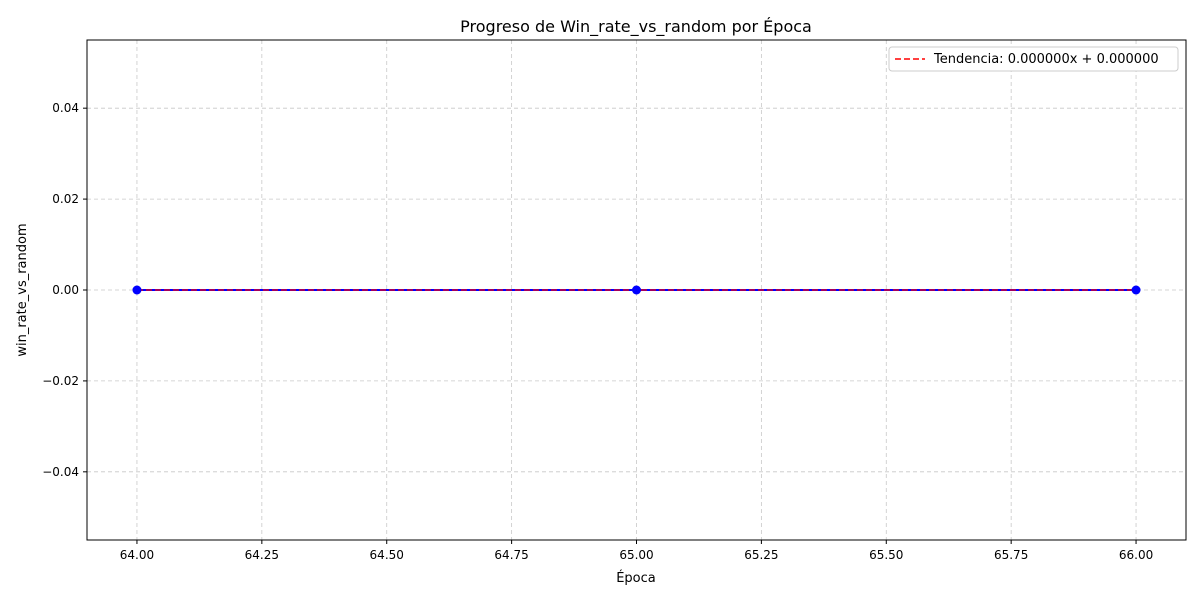 This screenshot has width=1200, height=600. What do you see at coordinates (60, 381) in the screenshot?
I see `y-tick-label: −0.02` at bounding box center [60, 381].